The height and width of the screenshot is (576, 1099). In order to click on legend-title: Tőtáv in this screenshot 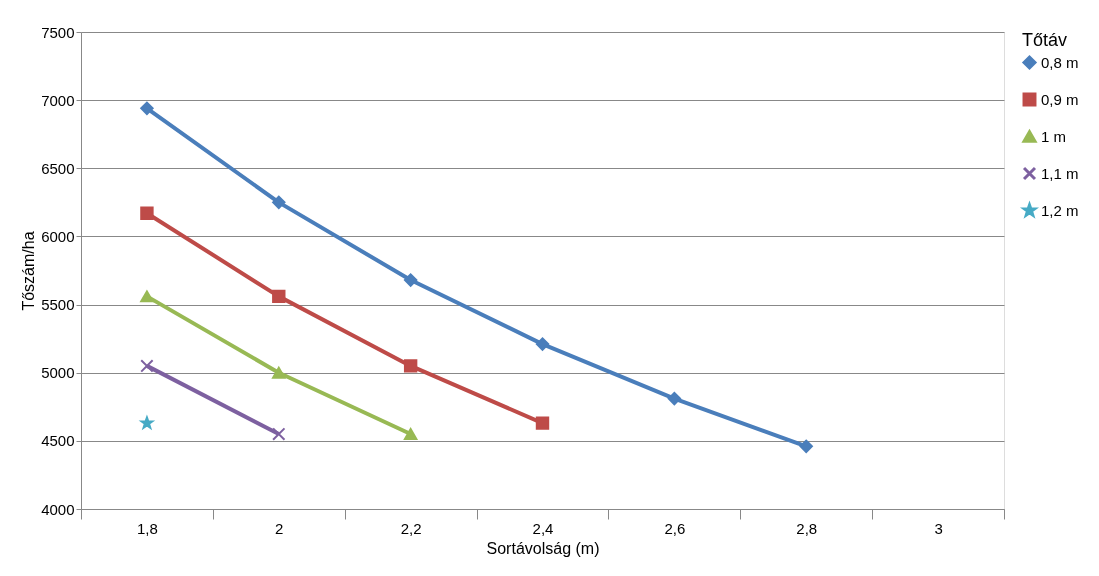, I will do `click(1045, 40)`.